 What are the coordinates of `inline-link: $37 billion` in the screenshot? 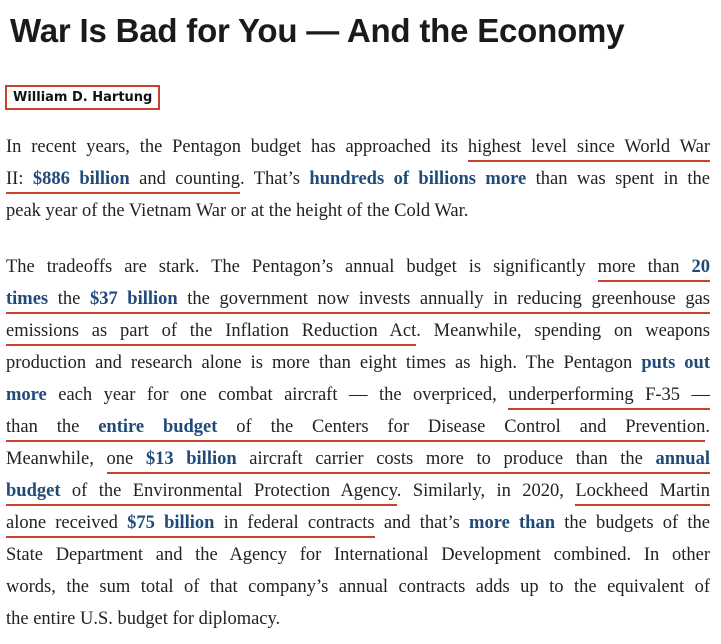 It's located at (133, 301).